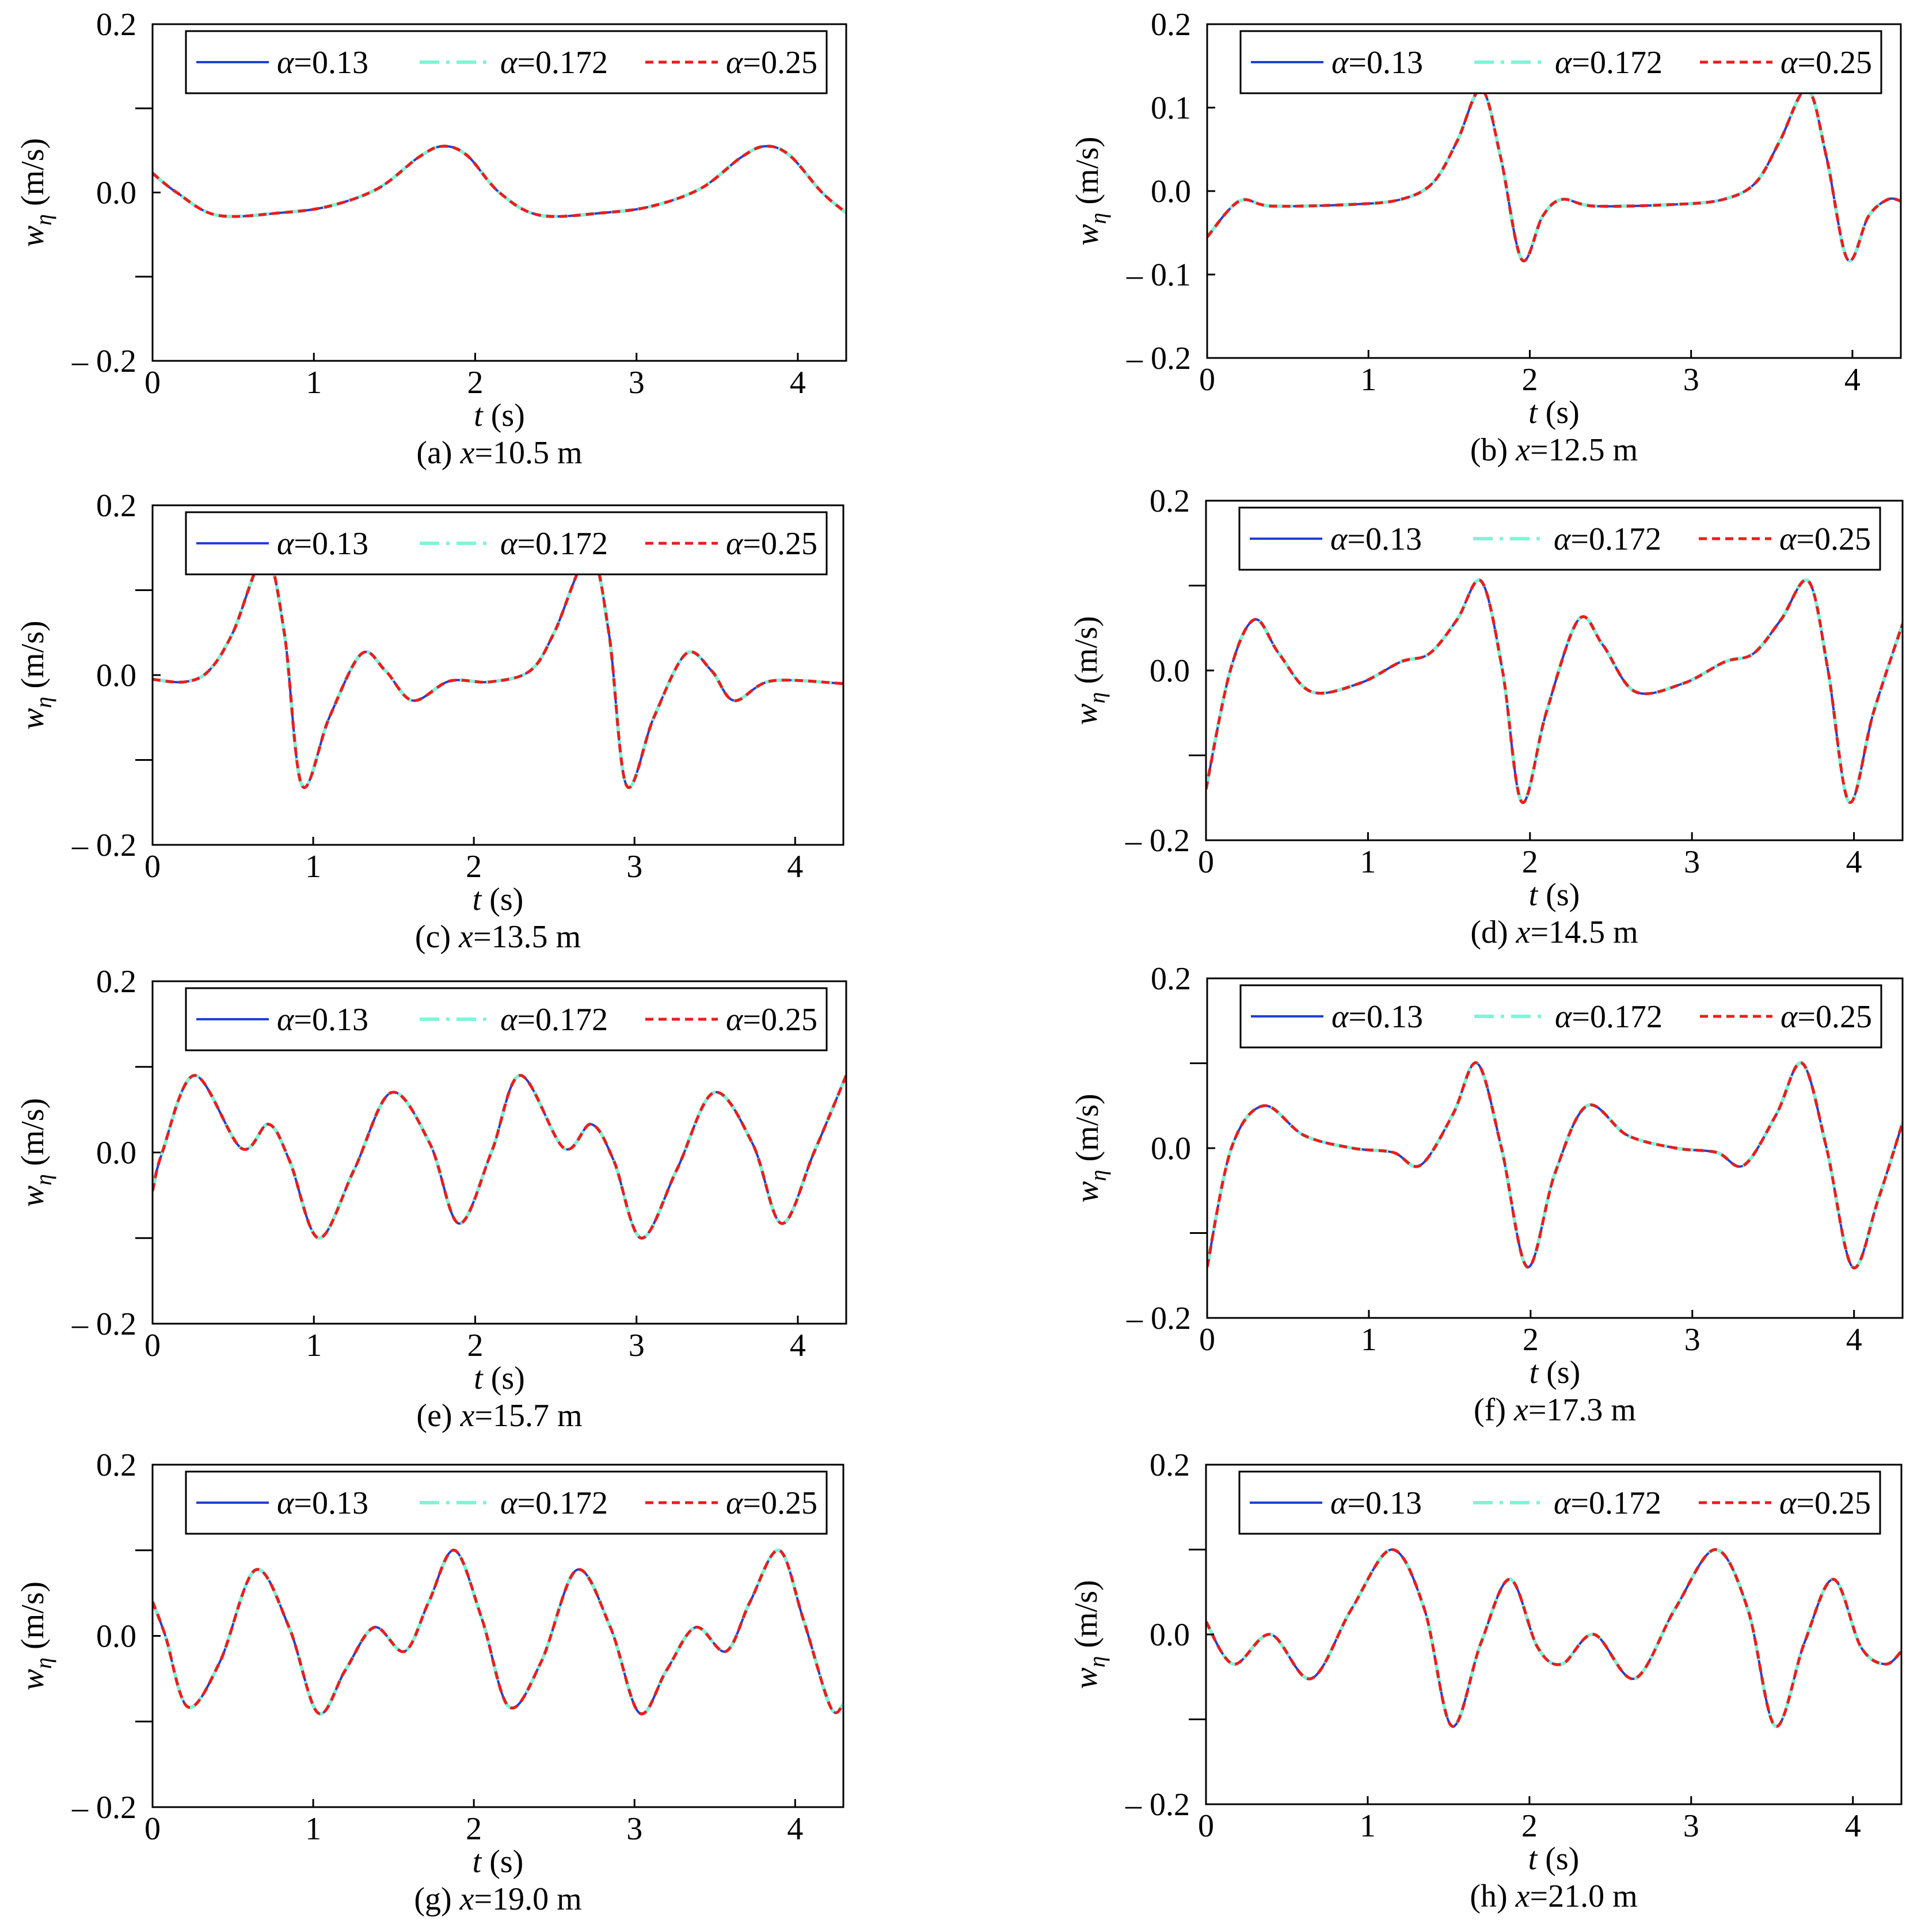 Image resolution: width=1906 pixels, height=1932 pixels. Describe the element at coordinates (1098, 1176) in the screenshot. I see `y-axis-label-subscript: η` at that location.